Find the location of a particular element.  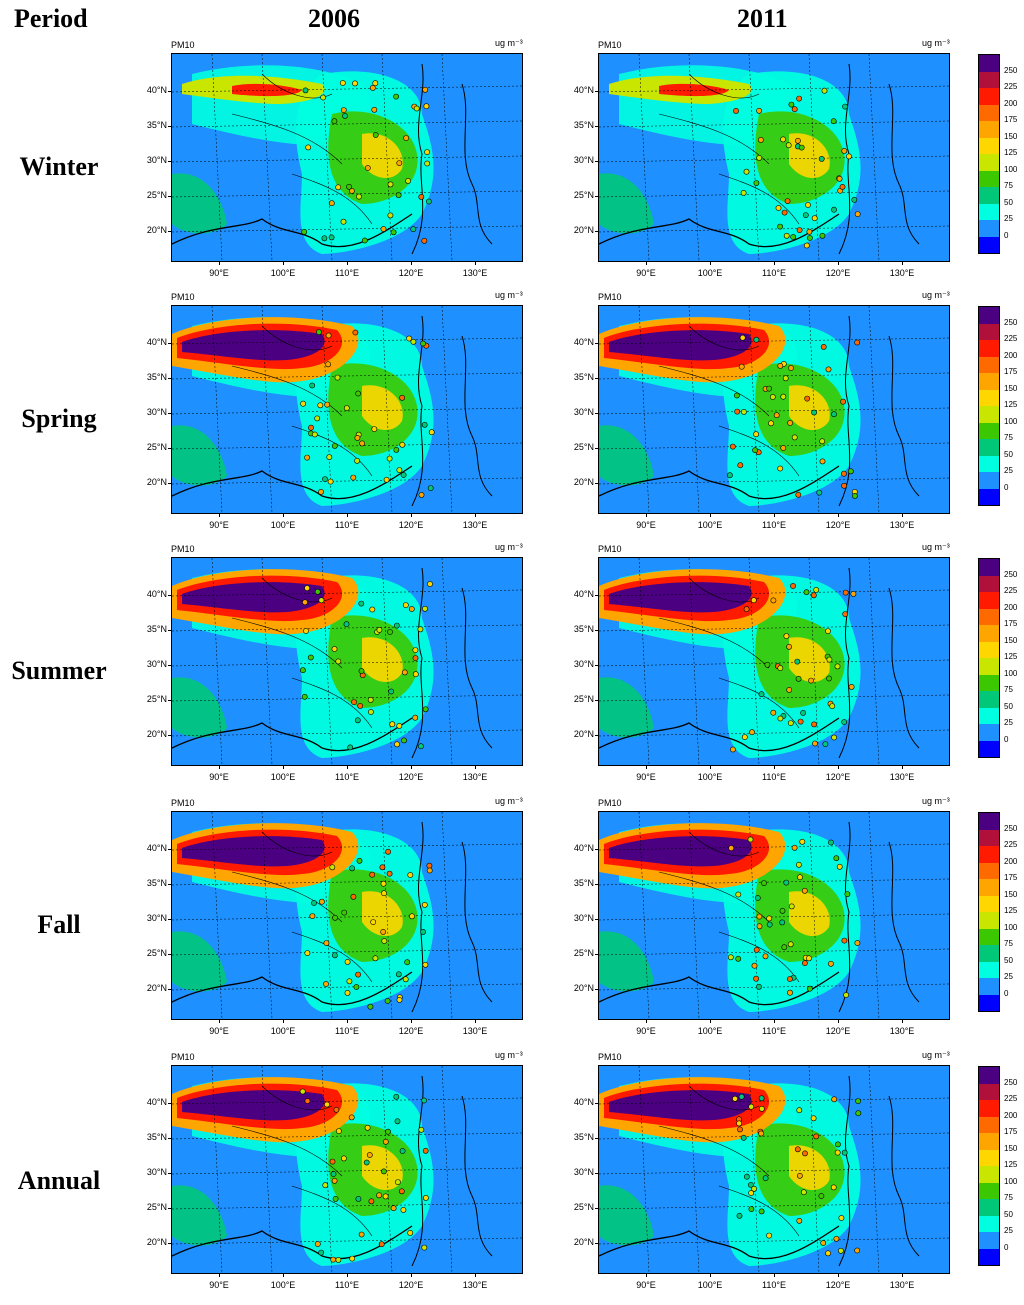

panel-unit: ug m⁻³ is located at coordinates (509, 1055).